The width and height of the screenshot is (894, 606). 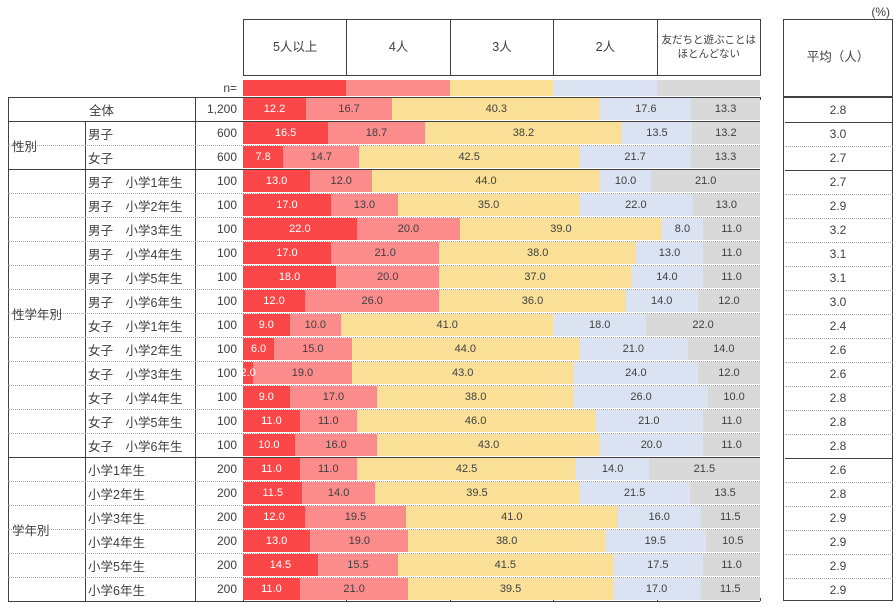 What do you see at coordinates (469, 157) in the screenshot?
I see `bar-segment: 42.5` at bounding box center [469, 157].